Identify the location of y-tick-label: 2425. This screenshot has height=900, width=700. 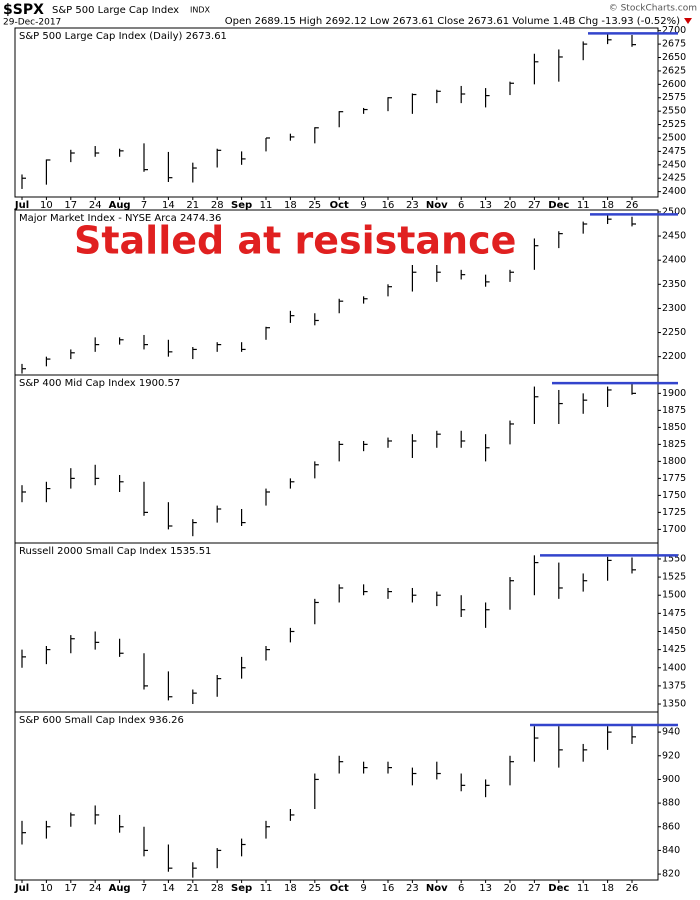
(674, 178).